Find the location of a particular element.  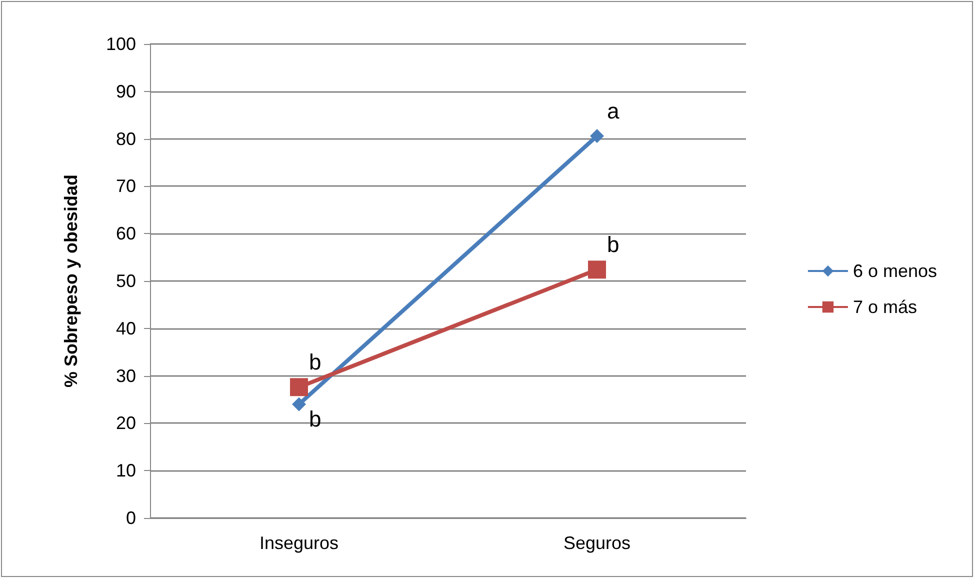

legend-label: 7 o más is located at coordinates (884, 307).